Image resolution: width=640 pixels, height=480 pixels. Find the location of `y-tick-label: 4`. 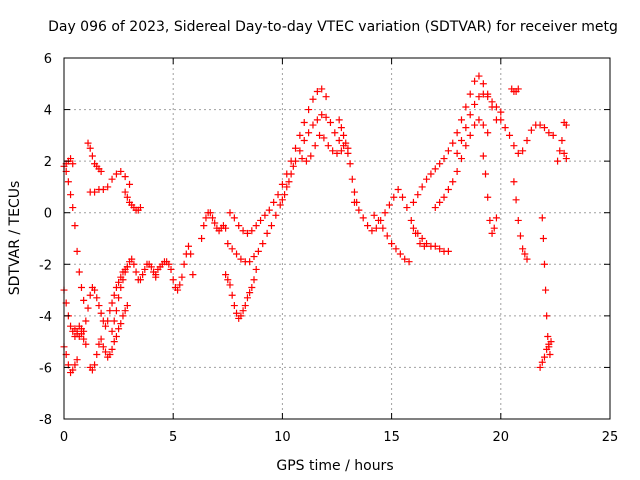

y-tick-label: 4 is located at coordinates (48, 111).